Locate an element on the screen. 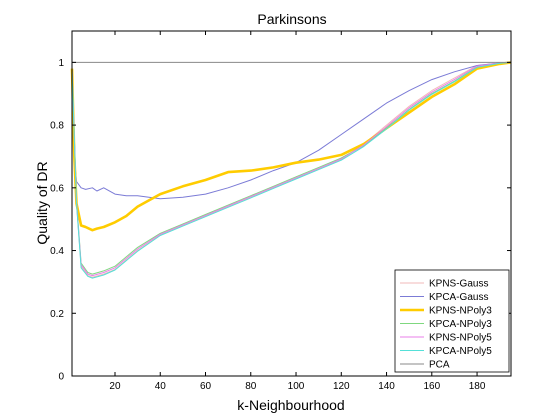 This screenshot has width=560, height=420. legend-label-4: KPNS-NPoly5 is located at coordinates (460, 338).